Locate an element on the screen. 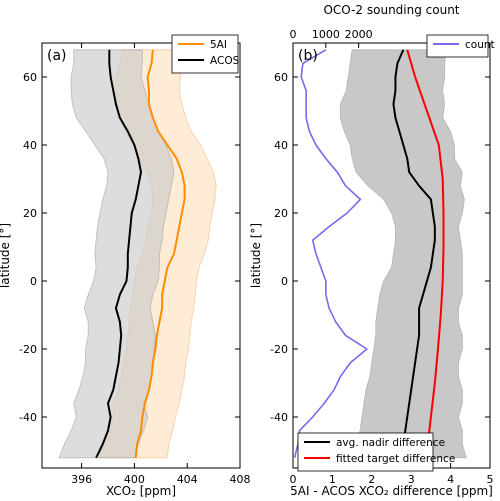  x-tick-label: 4 is located at coordinates (450, 479).